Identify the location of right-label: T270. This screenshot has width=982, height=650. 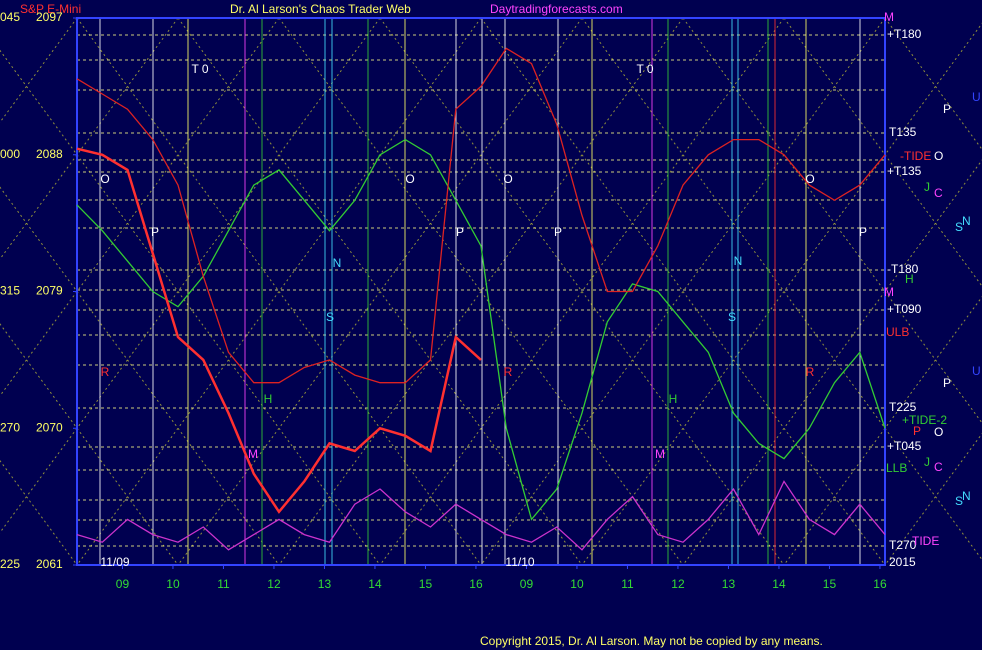
(903, 545).